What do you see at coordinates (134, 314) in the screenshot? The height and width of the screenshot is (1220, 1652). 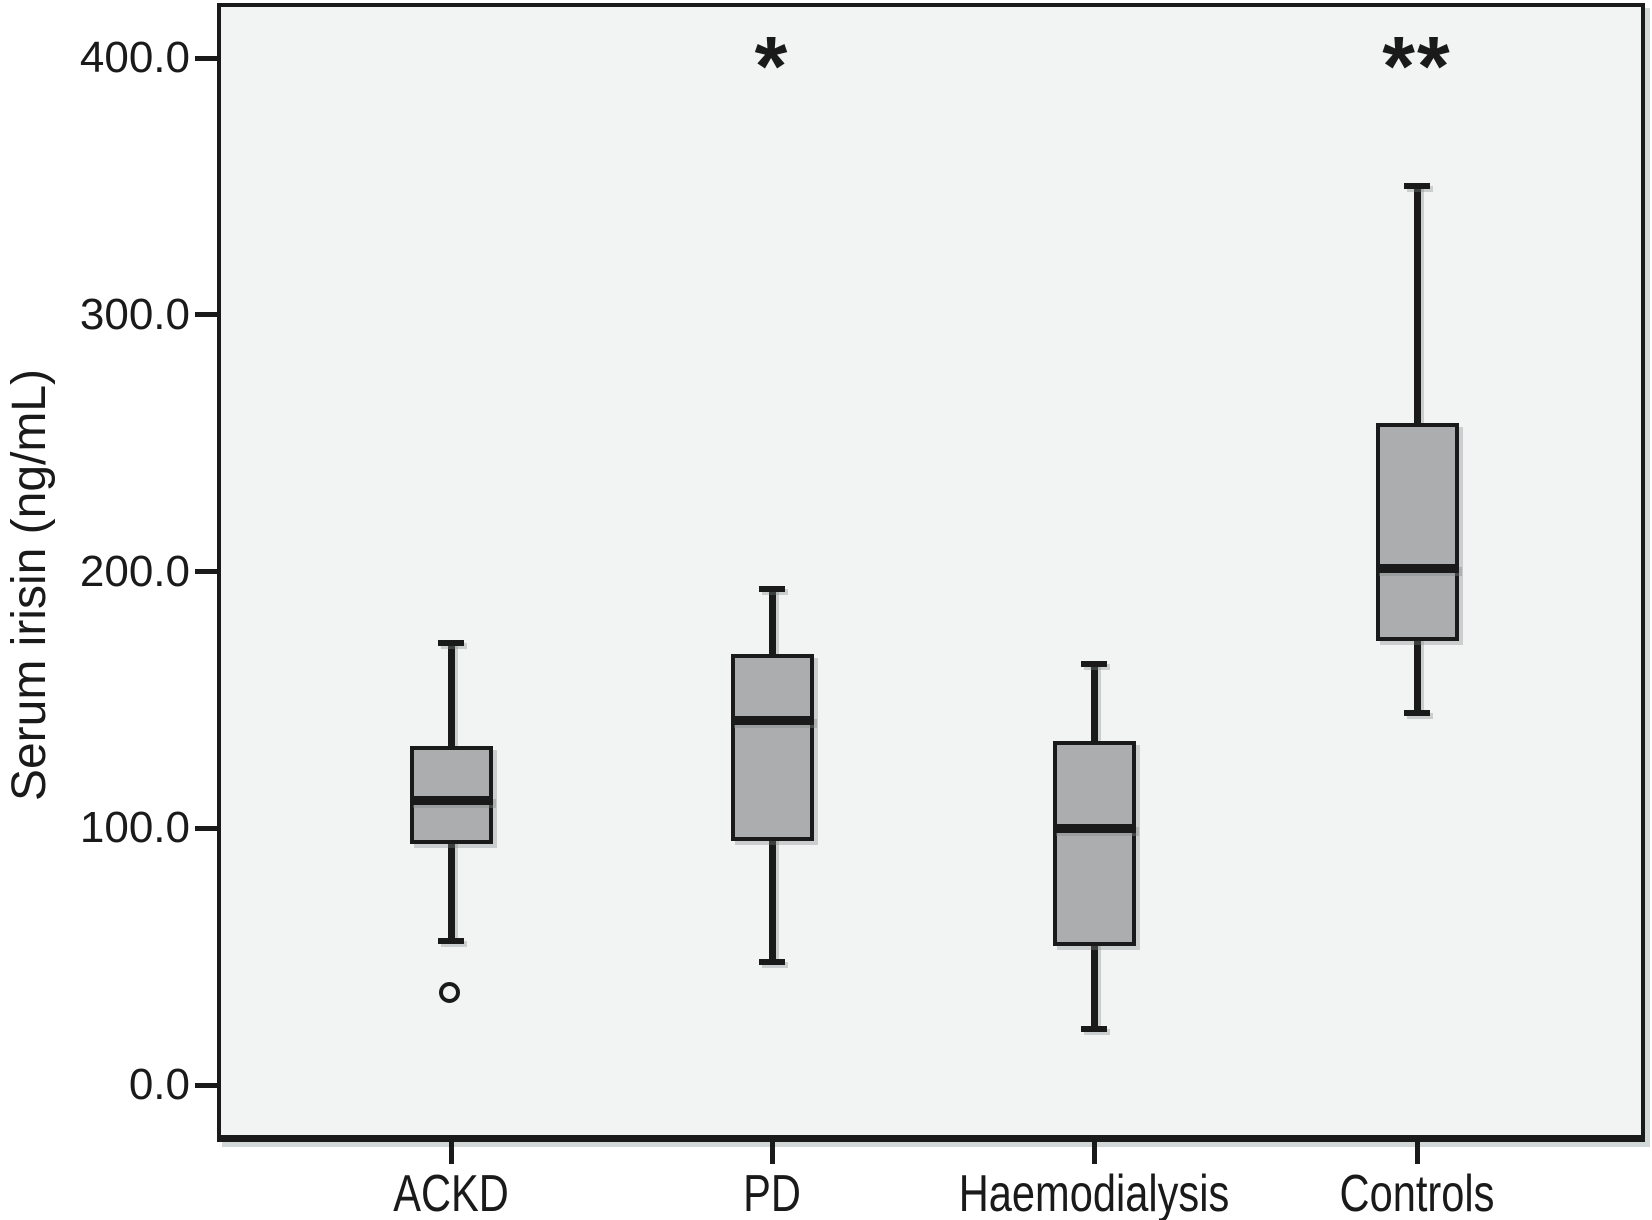 I see `y-tick-label: 300.0` at bounding box center [134, 314].